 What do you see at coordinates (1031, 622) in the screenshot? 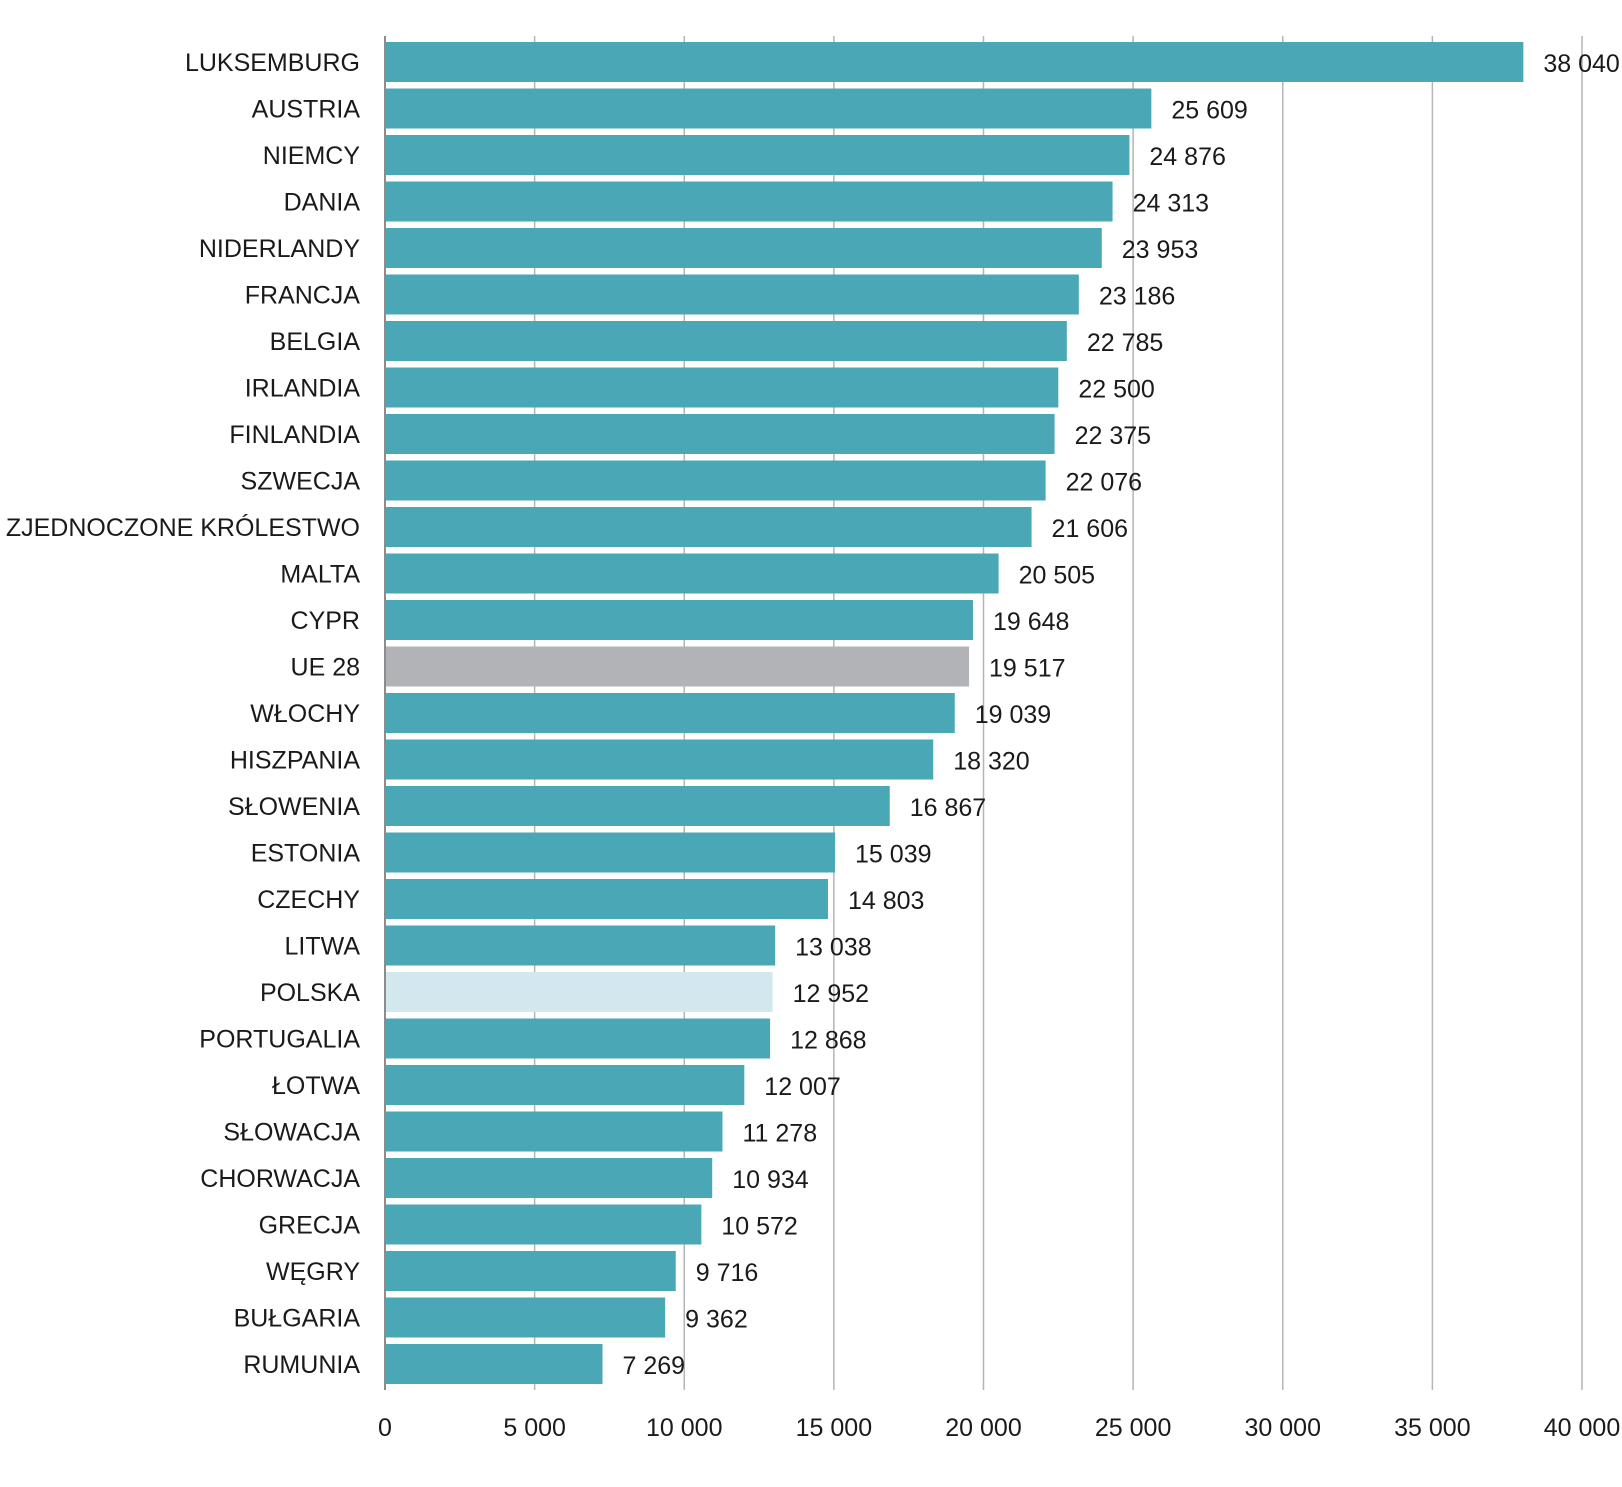
I see `value-label-cypr: 19 648` at bounding box center [1031, 622].